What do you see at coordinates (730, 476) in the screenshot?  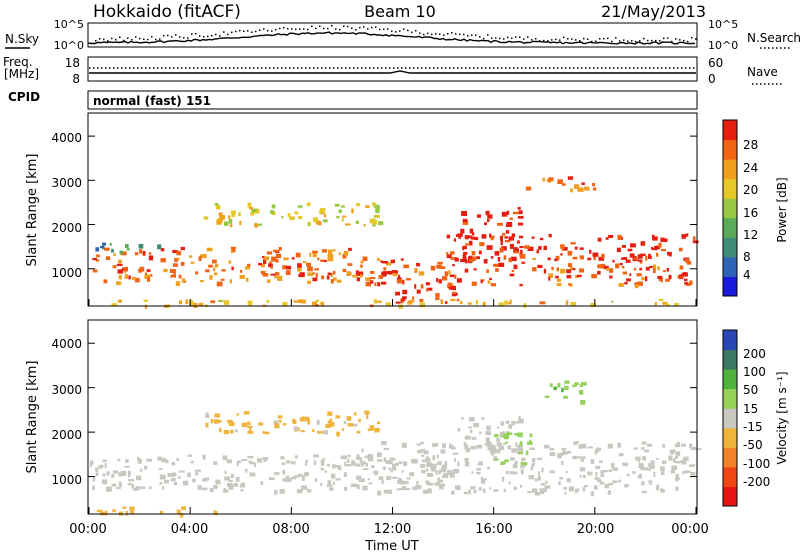 I see `velocity-colorbar-segment` at bounding box center [730, 476].